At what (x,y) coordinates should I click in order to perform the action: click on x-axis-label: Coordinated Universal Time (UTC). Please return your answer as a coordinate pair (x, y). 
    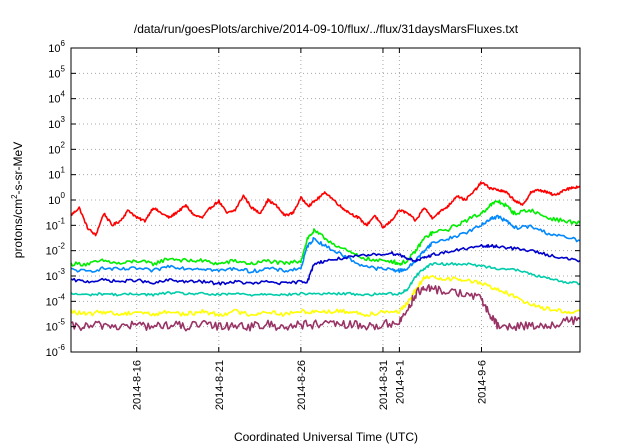
    Looking at the image, I should click on (326, 437).